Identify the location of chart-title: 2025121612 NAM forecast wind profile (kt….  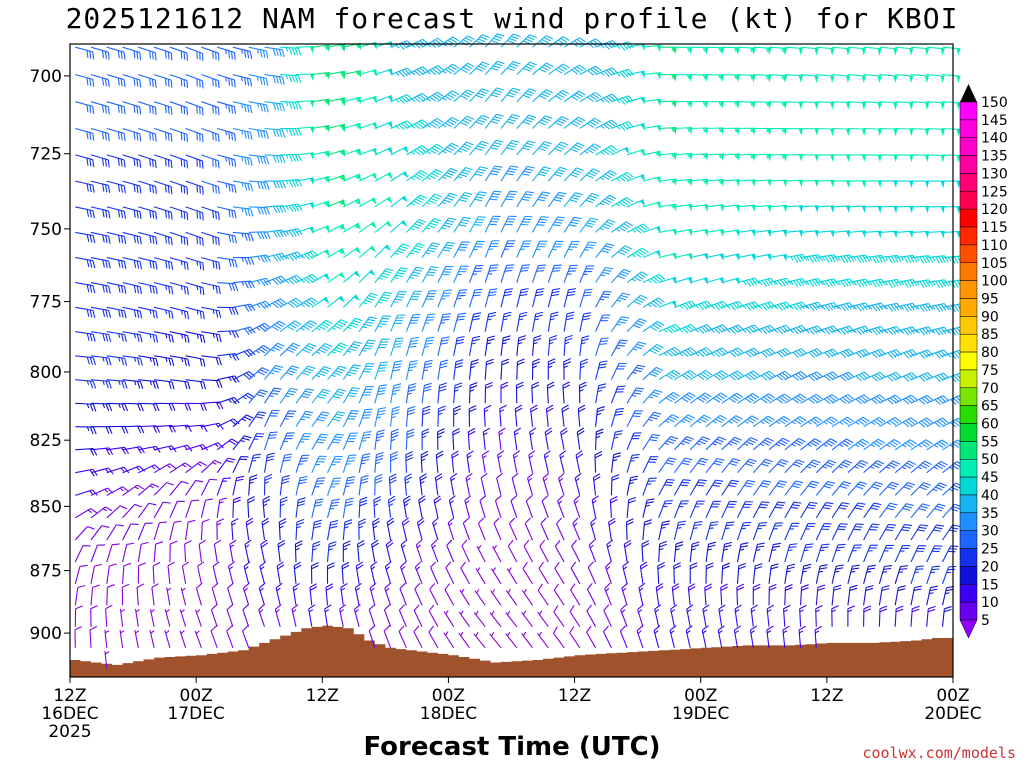
(512, 18).